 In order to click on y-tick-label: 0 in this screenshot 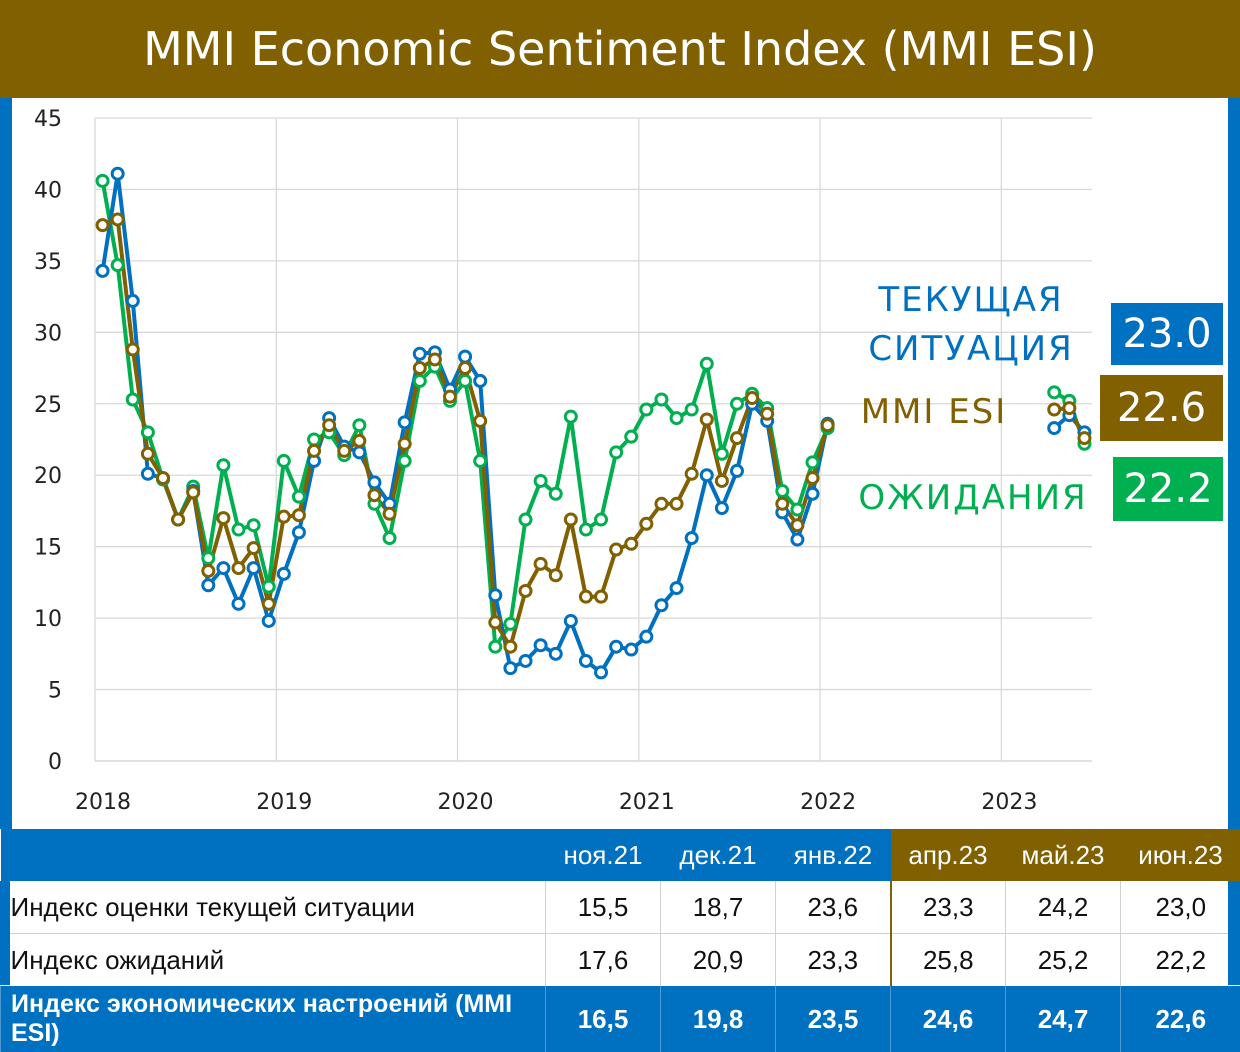, I will do `click(55, 762)`.